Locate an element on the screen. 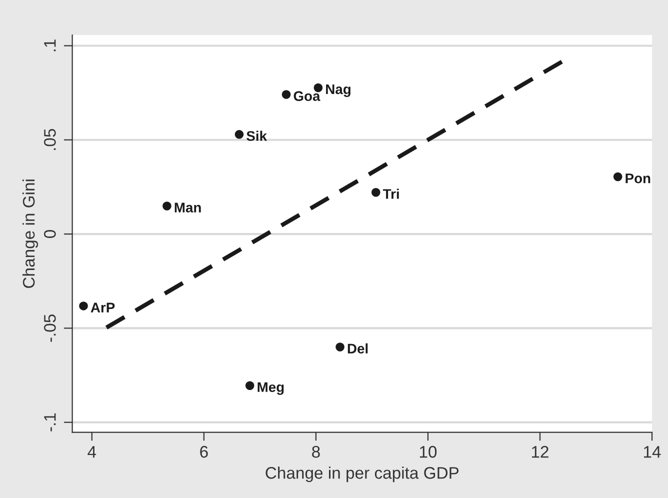 The image size is (668, 498). y-axis-title: Change in Gini is located at coordinates (30, 234).